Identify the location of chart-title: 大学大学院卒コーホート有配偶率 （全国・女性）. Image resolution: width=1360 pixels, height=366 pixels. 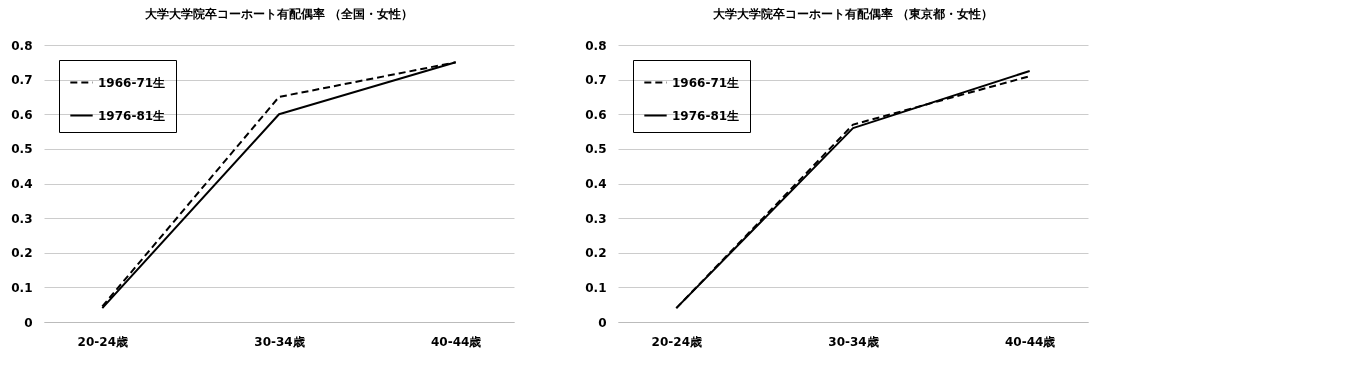
(279, 14).